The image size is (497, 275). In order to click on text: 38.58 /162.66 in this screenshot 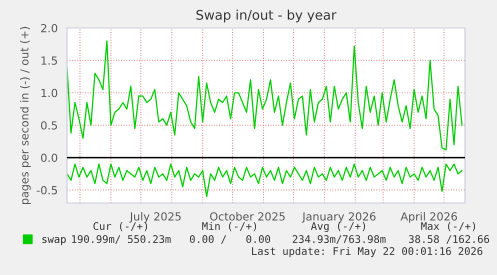, I will do `click(449, 239)`.